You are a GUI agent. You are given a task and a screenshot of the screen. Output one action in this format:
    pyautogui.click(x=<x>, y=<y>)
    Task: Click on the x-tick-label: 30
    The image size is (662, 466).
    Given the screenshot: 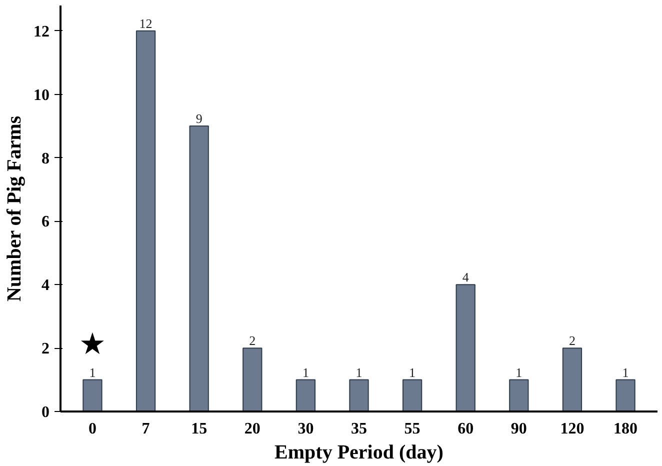 What is the action you would take?
    pyautogui.click(x=306, y=429)
    